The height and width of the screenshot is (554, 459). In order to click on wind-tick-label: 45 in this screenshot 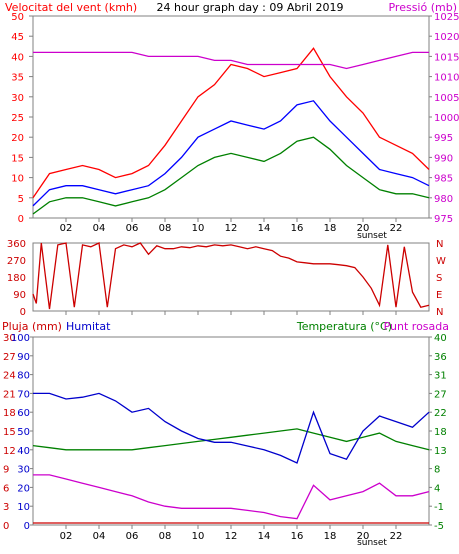, I will do `click(17, 37)`.